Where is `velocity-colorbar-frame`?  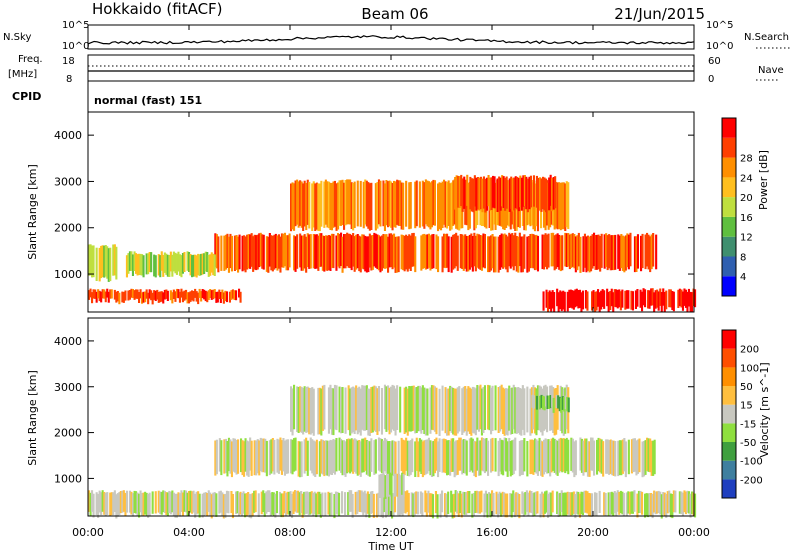 velocity-colorbar-frame is located at coordinates (729, 414).